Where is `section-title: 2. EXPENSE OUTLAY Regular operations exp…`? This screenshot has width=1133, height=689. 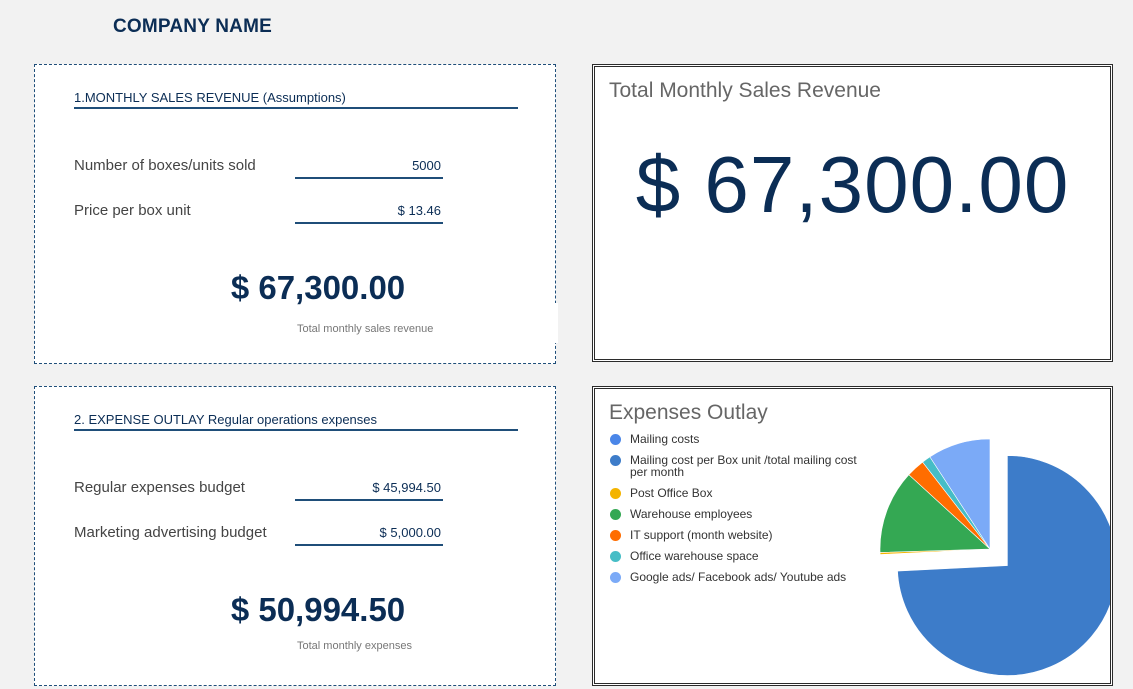 section-title: 2. EXPENSE OUTLAY Regular operations exp… is located at coordinates (296, 421).